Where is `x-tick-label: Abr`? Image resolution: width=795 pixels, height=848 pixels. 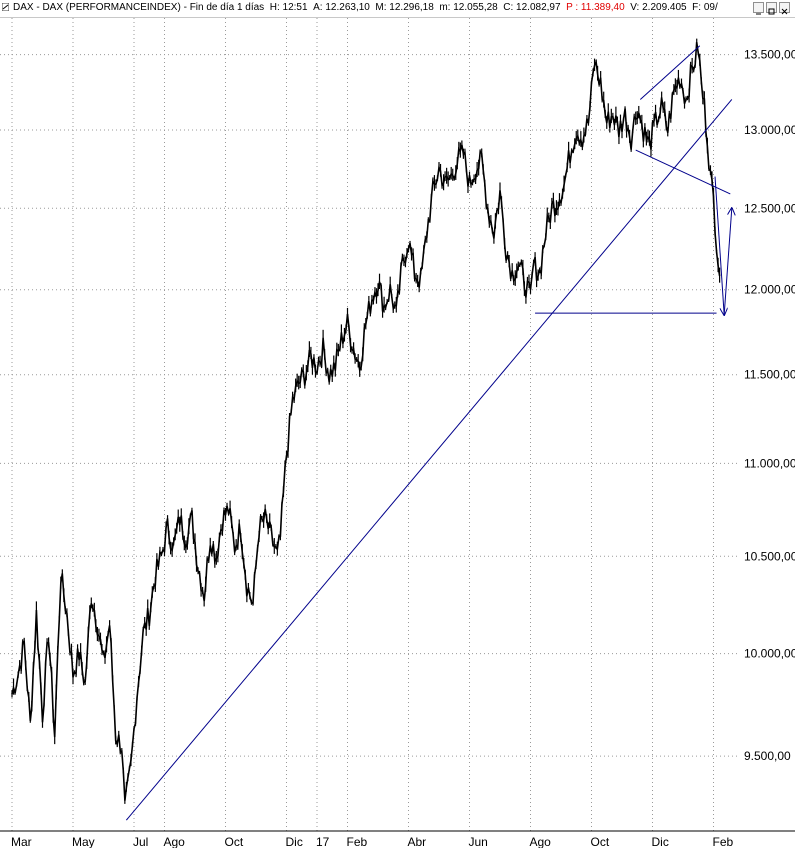 x-tick-label: Abr is located at coordinates (417, 841).